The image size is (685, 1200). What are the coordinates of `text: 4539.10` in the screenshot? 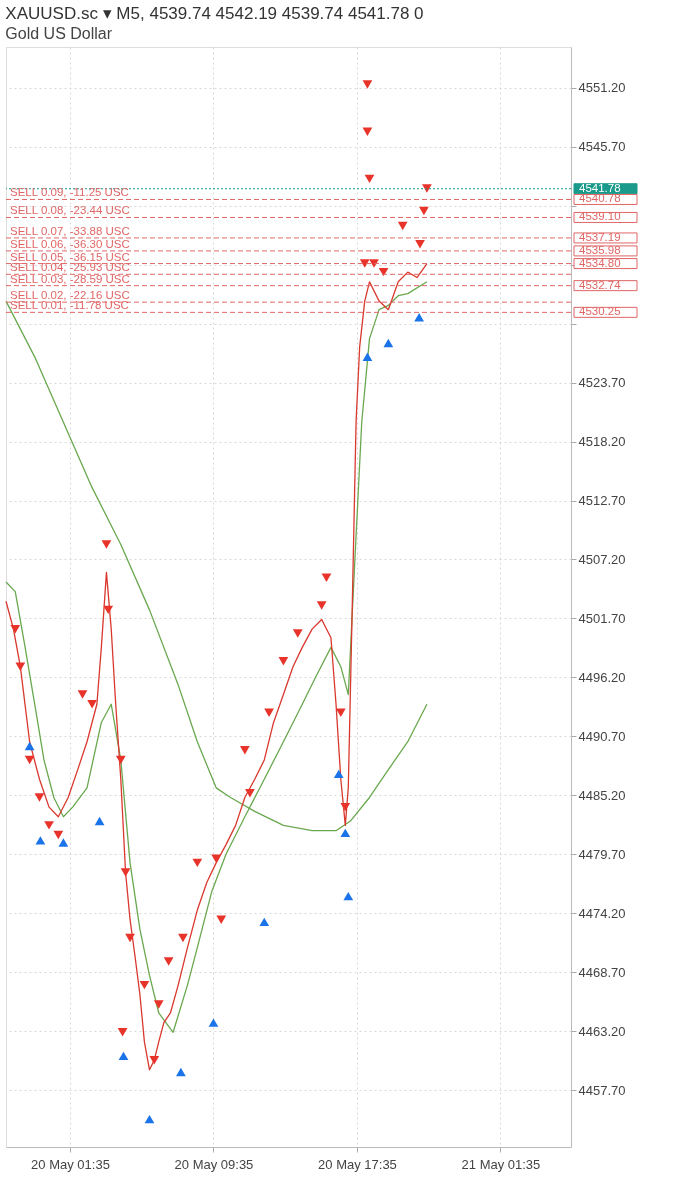 It's located at (600, 216).